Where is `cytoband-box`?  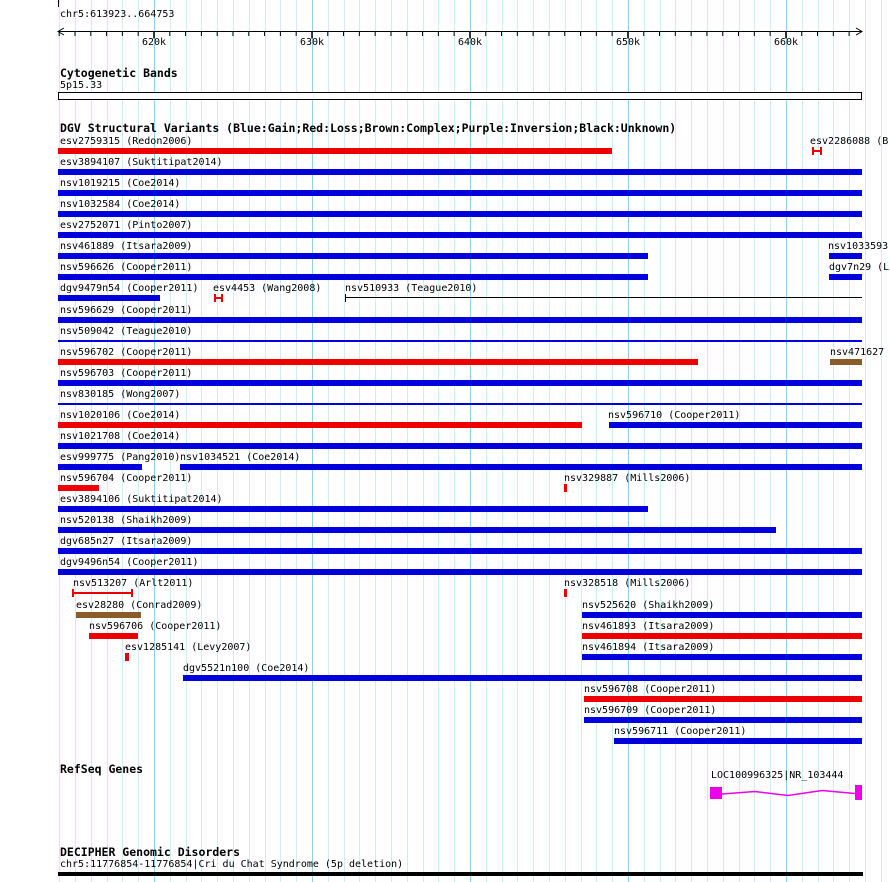 cytoband-box is located at coordinates (460, 96).